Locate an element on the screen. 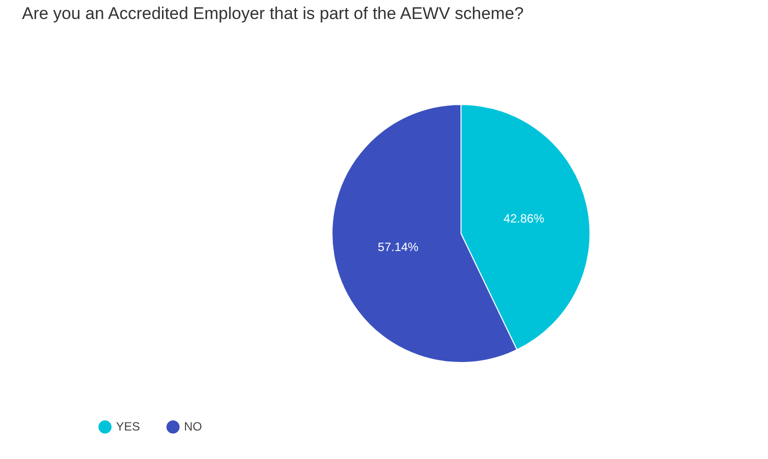 This screenshot has height=459, width=768. legend-label: YES is located at coordinates (128, 426).